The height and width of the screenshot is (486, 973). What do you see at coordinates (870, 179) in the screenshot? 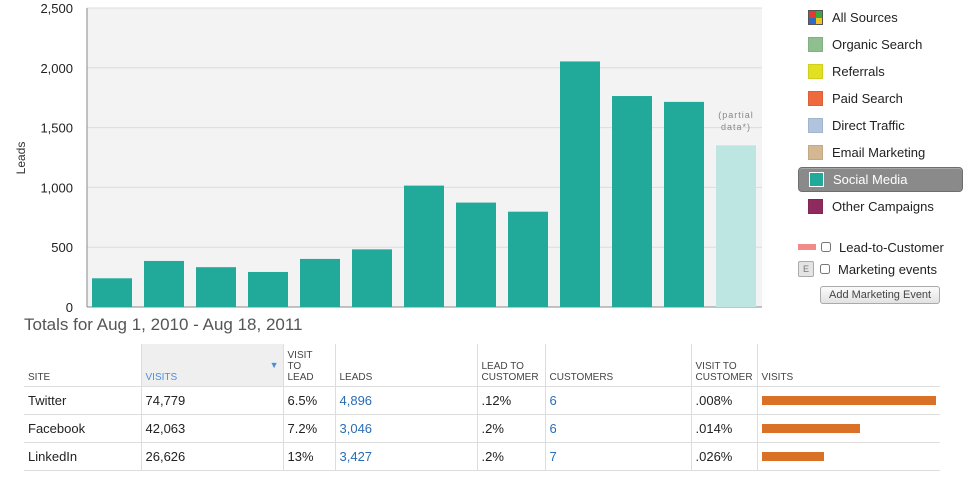
I see `legend-label: Social Media` at bounding box center [870, 179].